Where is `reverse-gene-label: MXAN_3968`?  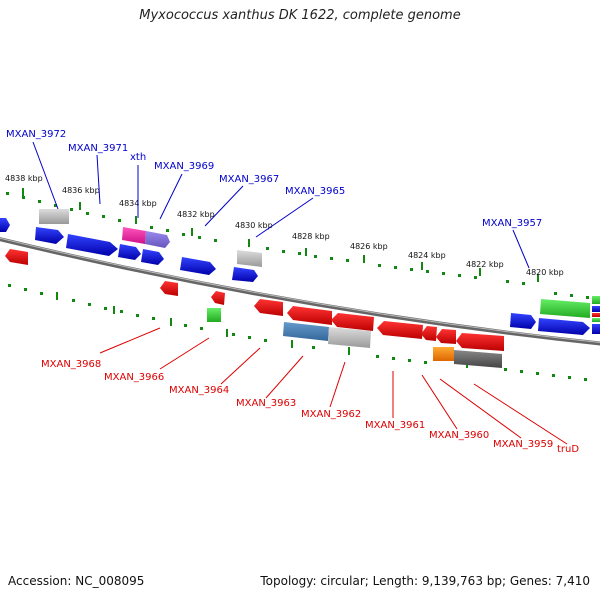
reverse-gene-label: MXAN_3968 is located at coordinates (71, 364).